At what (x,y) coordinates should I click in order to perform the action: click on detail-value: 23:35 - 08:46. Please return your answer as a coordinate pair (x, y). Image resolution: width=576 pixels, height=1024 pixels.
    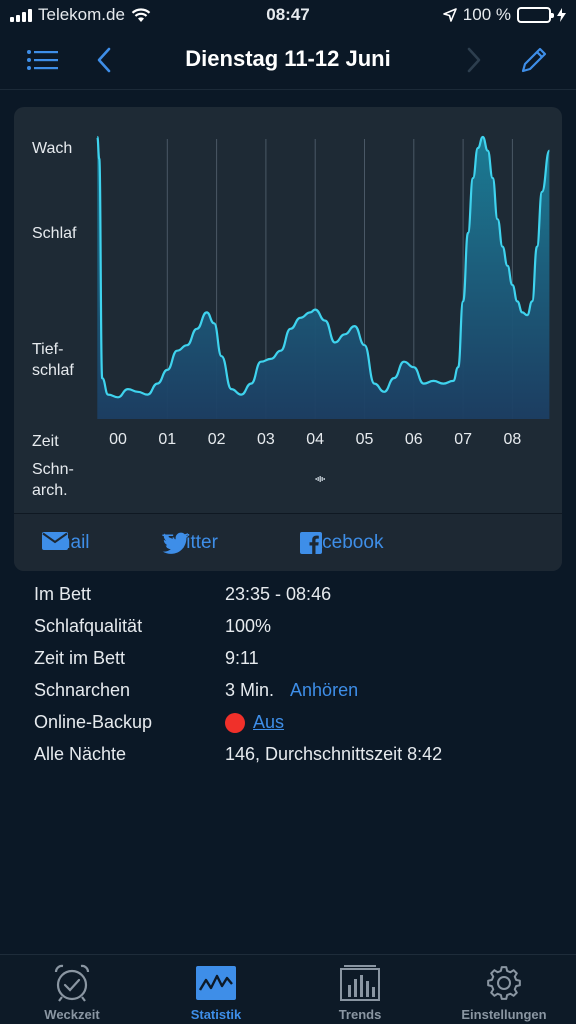
    Looking at the image, I should click on (278, 594).